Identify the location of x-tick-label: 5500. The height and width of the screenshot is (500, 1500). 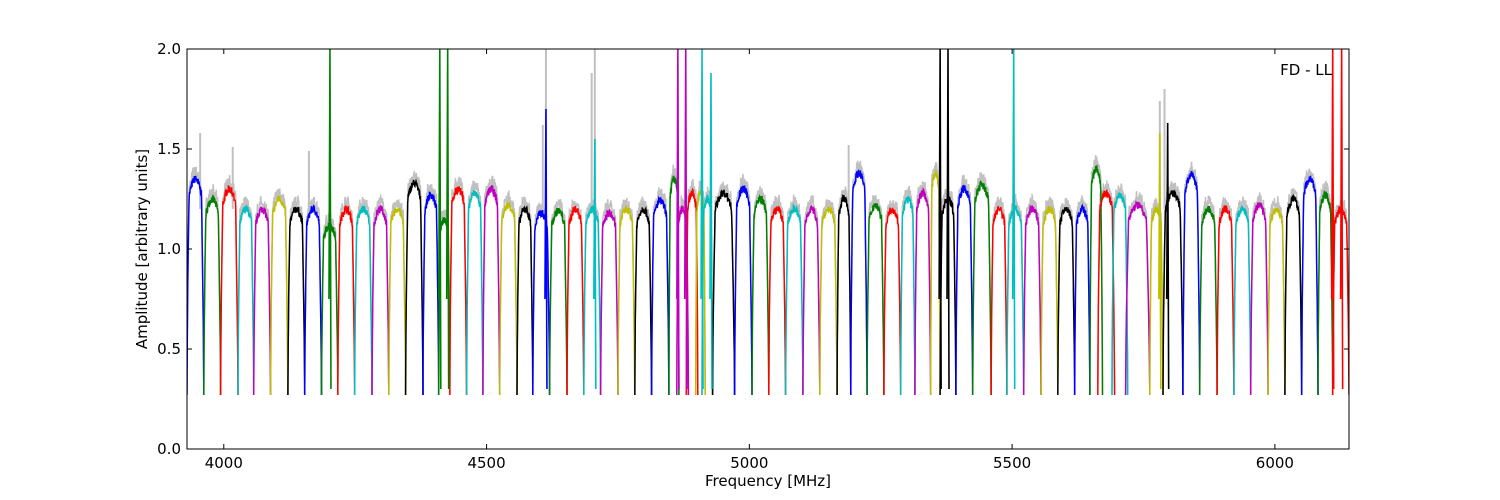
(1012, 463).